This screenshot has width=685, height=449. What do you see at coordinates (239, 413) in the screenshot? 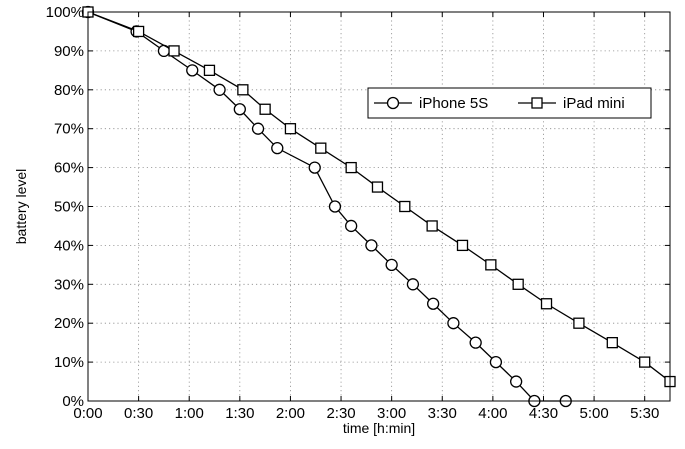
I see `x-tick-label: 1:30` at bounding box center [239, 413].